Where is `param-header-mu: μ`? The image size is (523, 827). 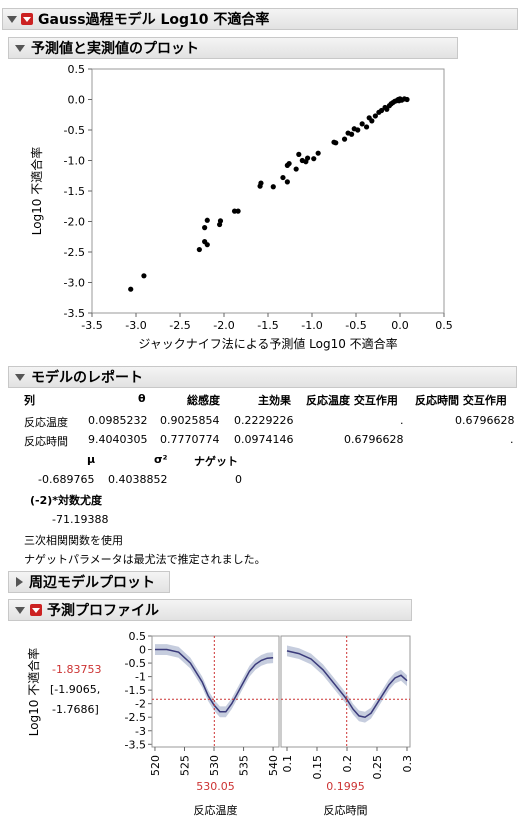 param-header-mu: μ is located at coordinates (91, 459).